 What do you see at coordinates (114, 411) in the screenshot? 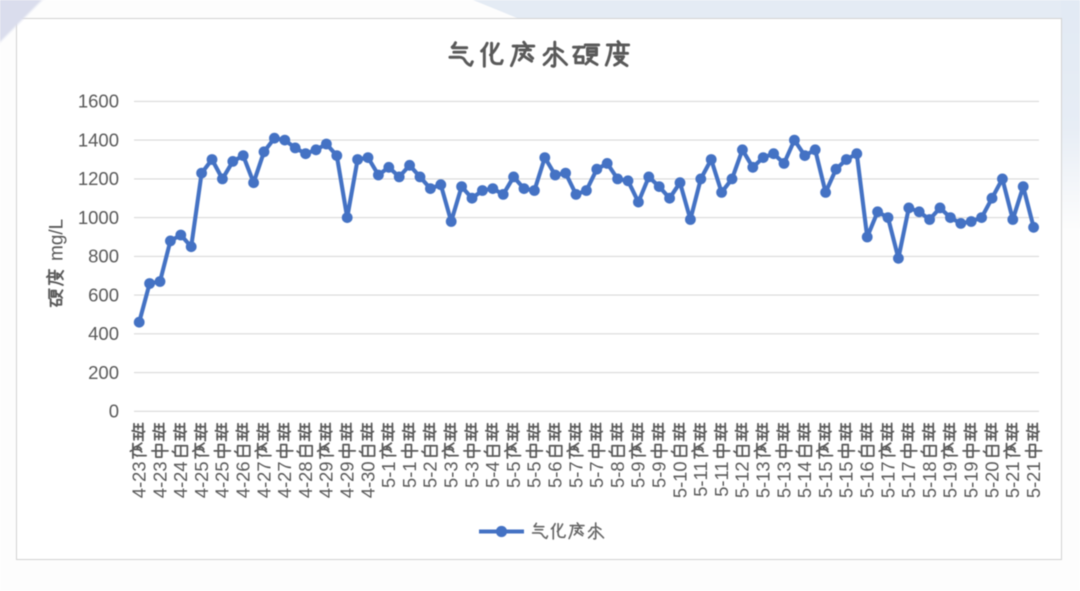
I see `svg-text: 0` at bounding box center [114, 411].